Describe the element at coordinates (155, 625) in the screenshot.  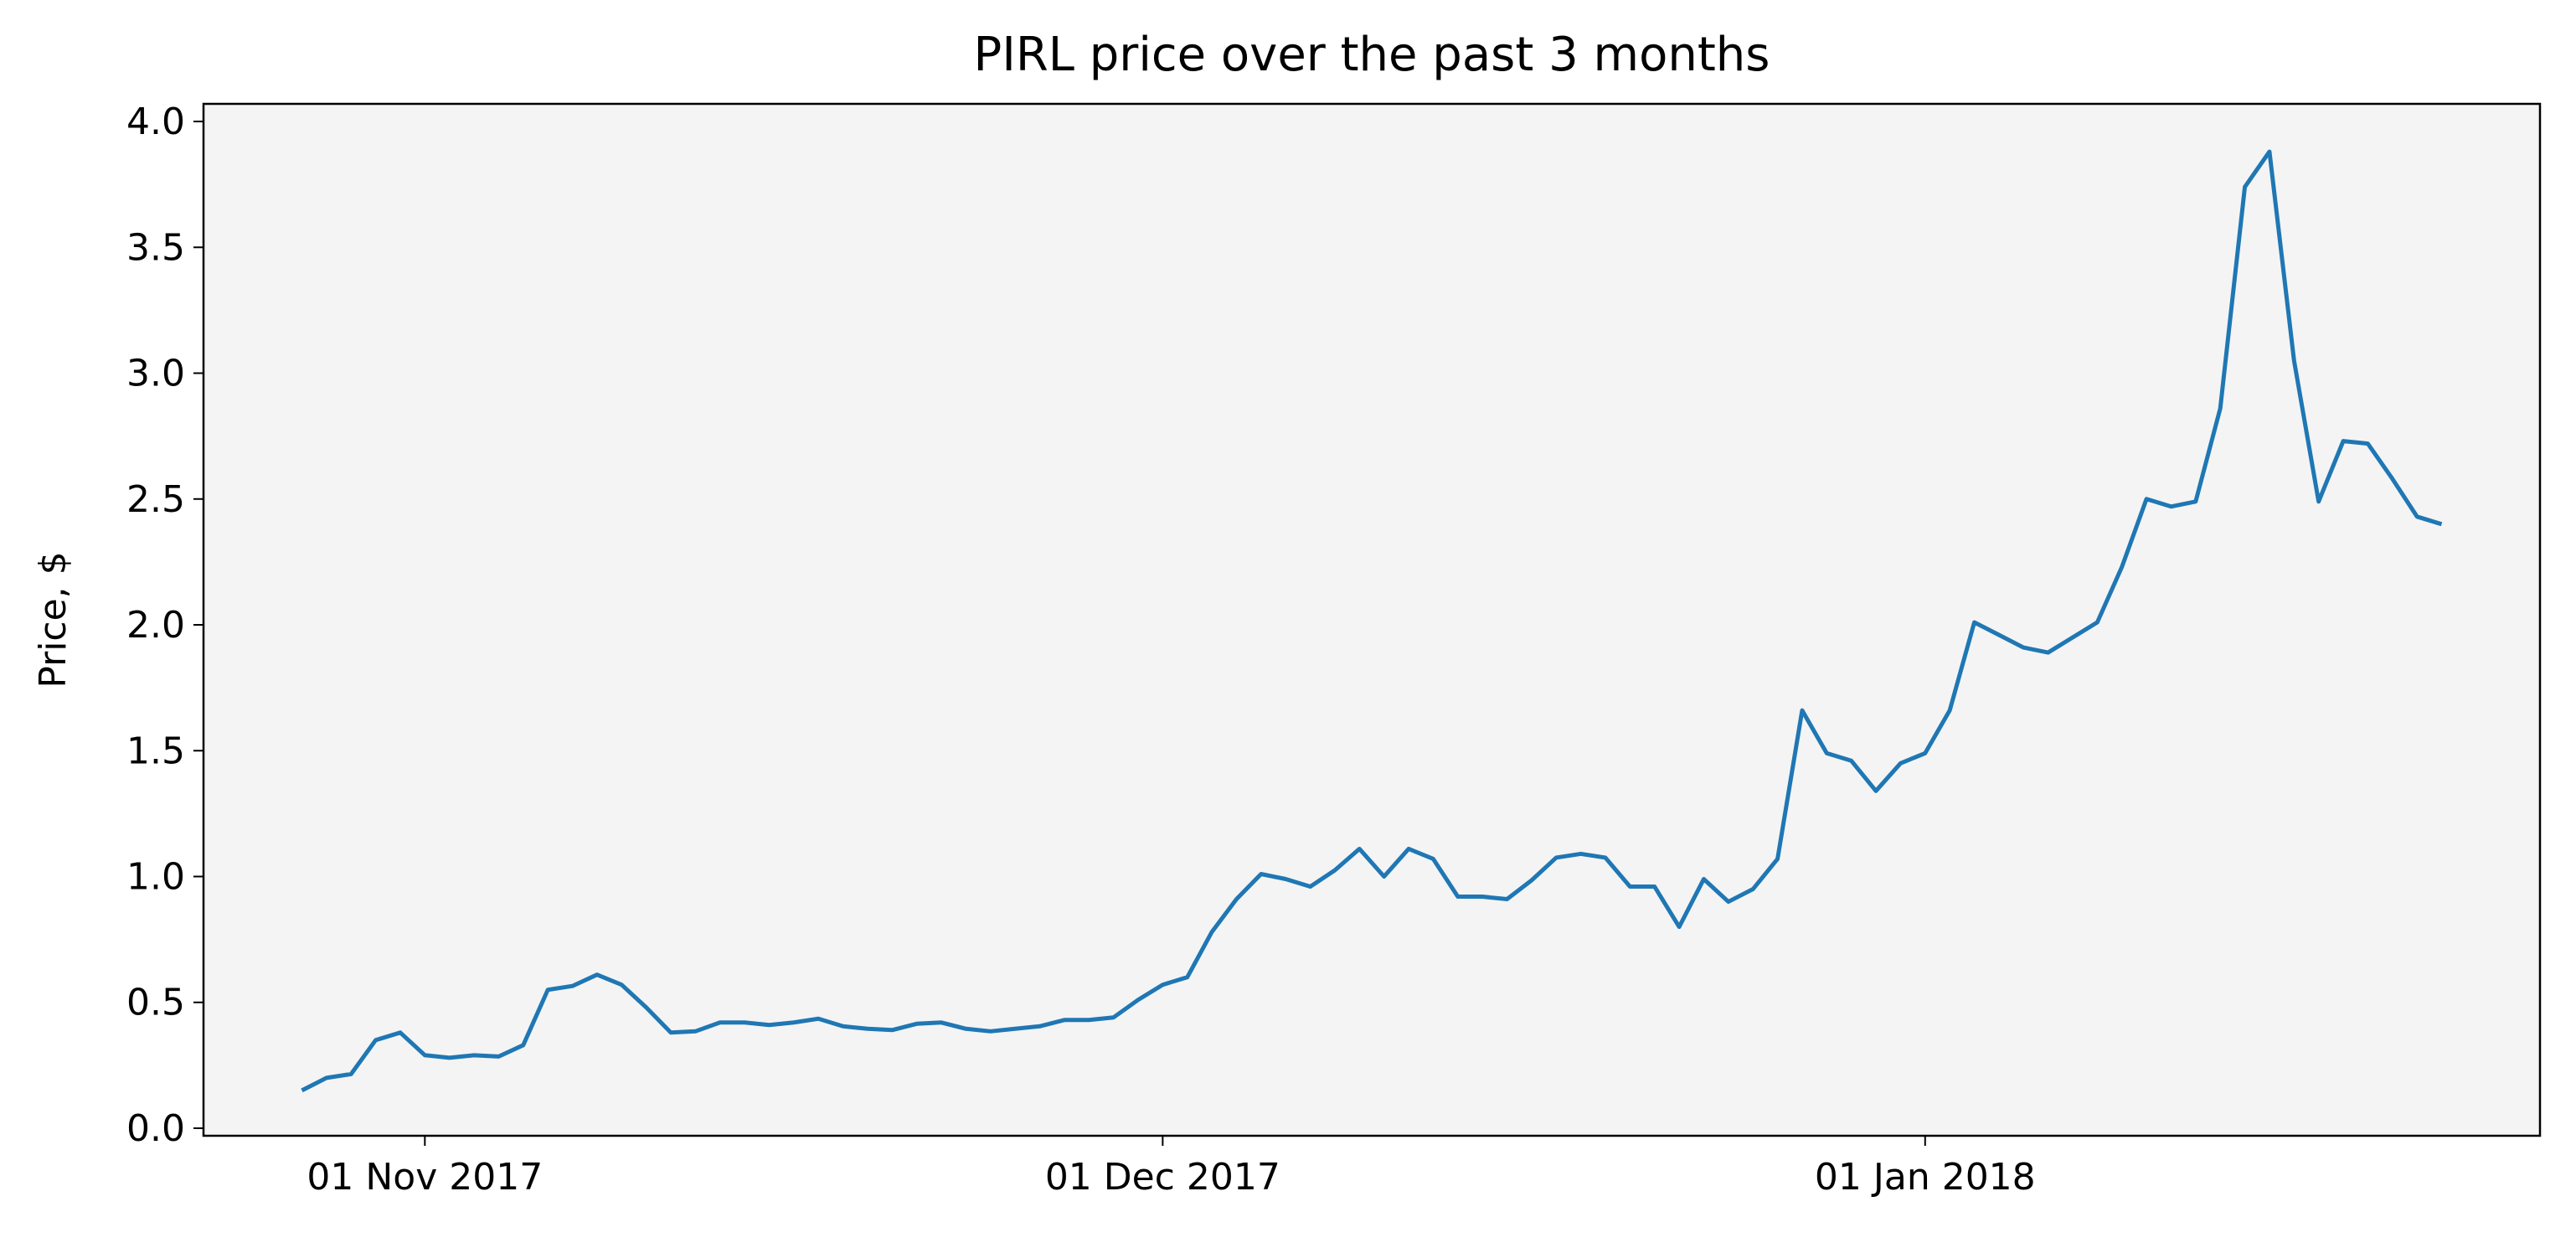
I see `y-tick-label: 2.0` at that location.